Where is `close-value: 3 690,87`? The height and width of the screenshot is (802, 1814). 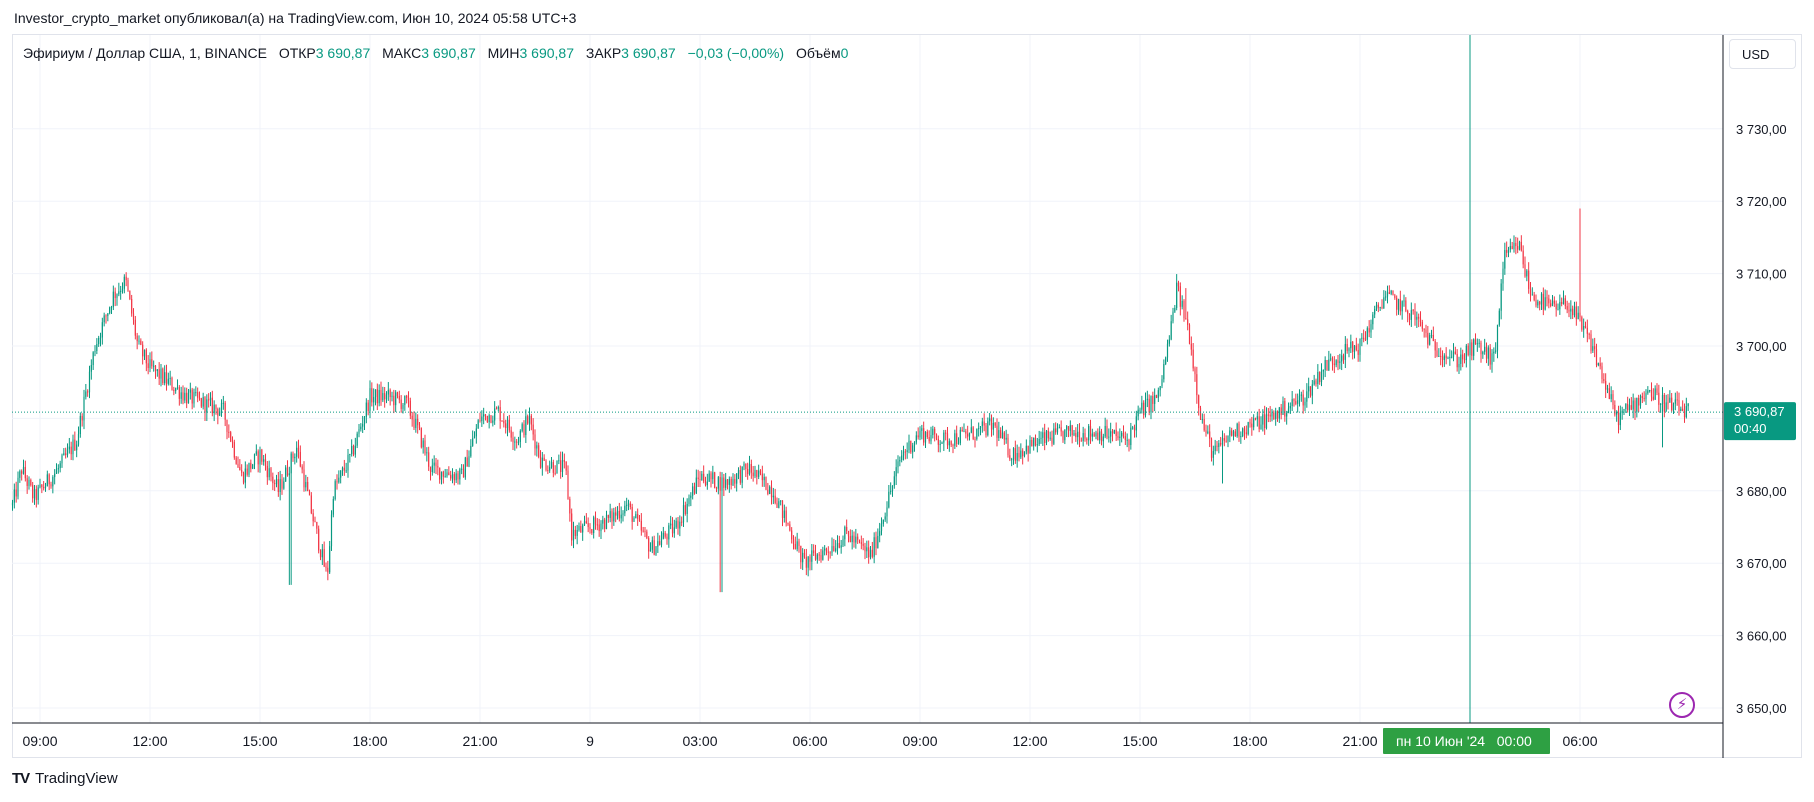 close-value: 3 690,87 is located at coordinates (648, 53).